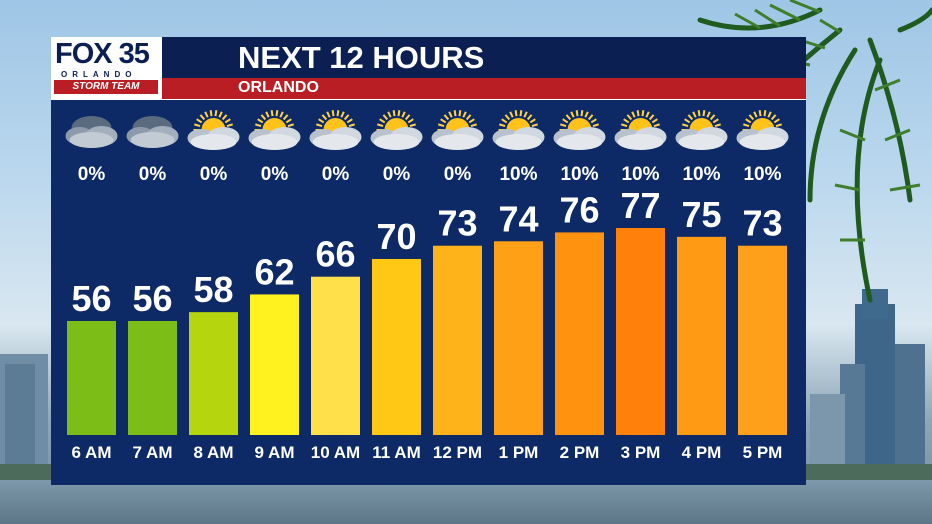  I want to click on temperature-value-label: 77, so click(640, 205).